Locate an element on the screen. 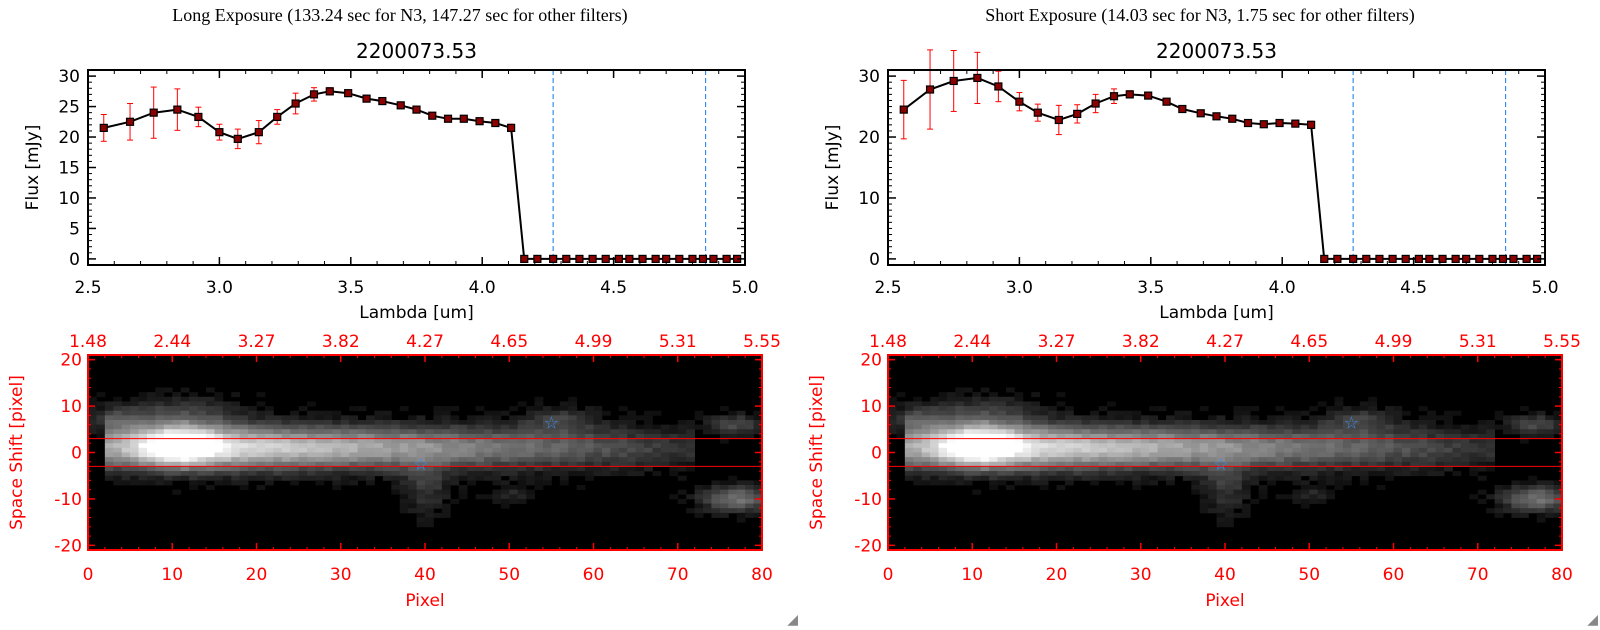 The width and height of the screenshot is (1600, 630). x-axis-label: Lambda [um] is located at coordinates (1216, 313).